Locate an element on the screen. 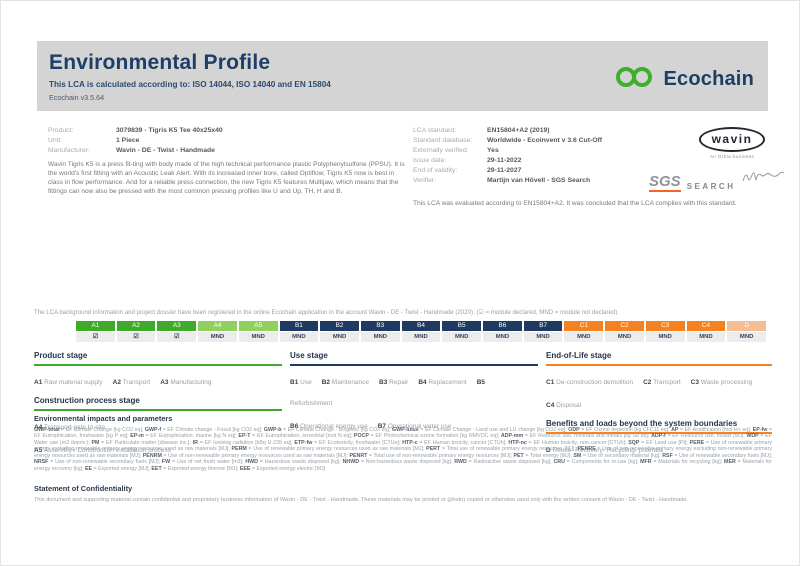 This screenshot has width=800, height=566. stage-item-C1: C1 De-construction demolition is located at coordinates (590, 382).